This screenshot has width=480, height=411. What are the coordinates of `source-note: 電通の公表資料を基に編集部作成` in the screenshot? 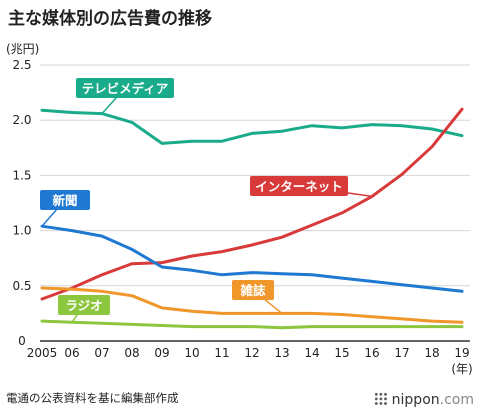 It's located at (92, 398).